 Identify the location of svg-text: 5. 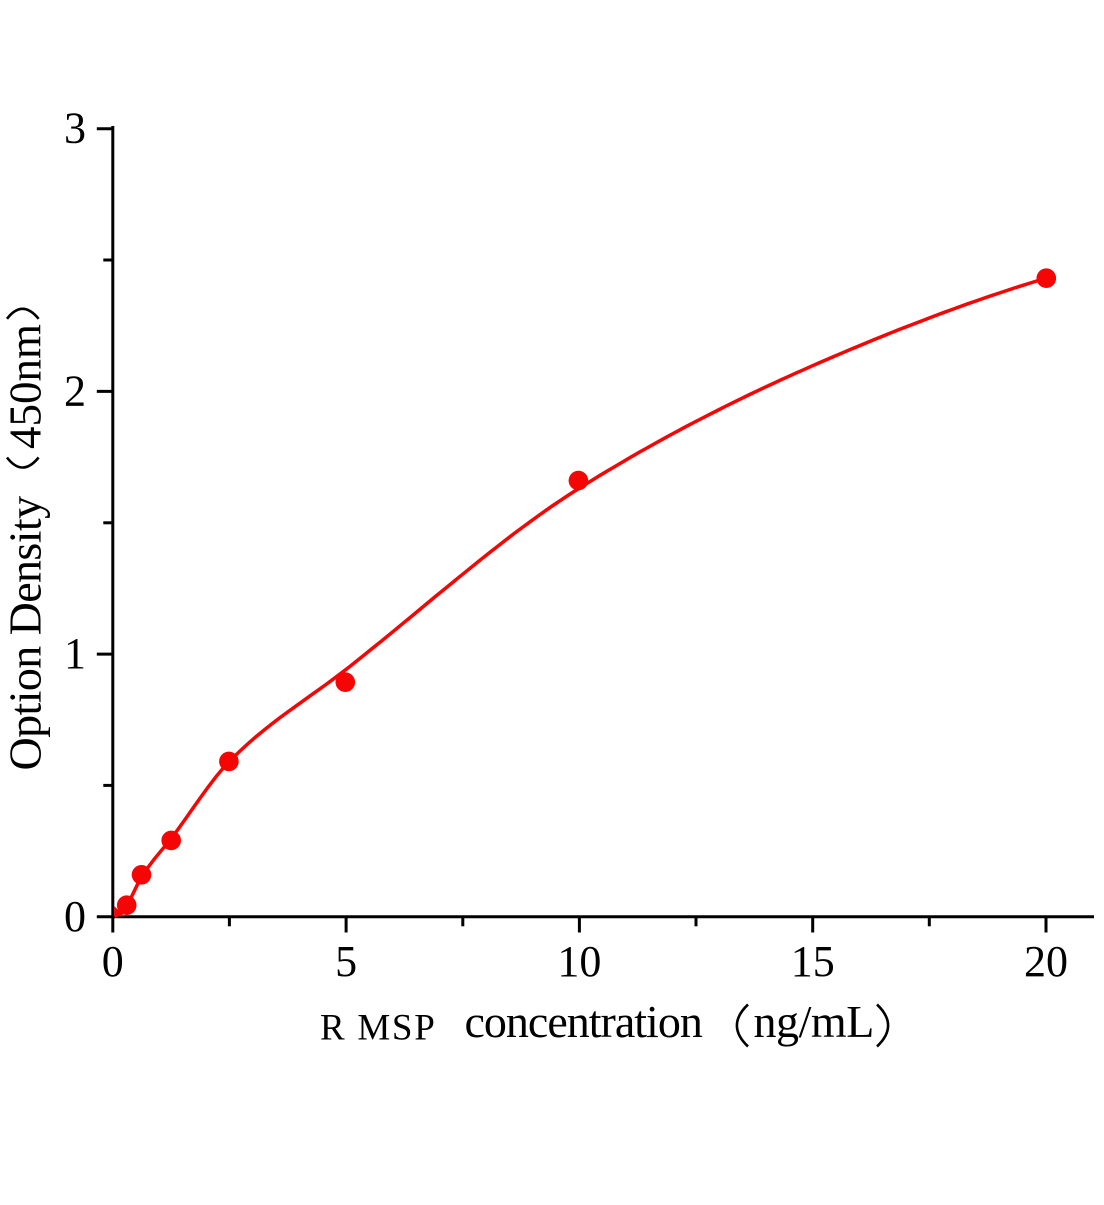
(346, 961).